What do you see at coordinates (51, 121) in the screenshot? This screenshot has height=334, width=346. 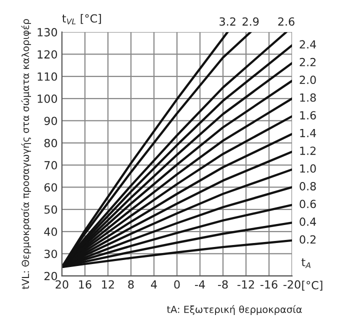 I see `y-tick-label: 90` at bounding box center [51, 121].